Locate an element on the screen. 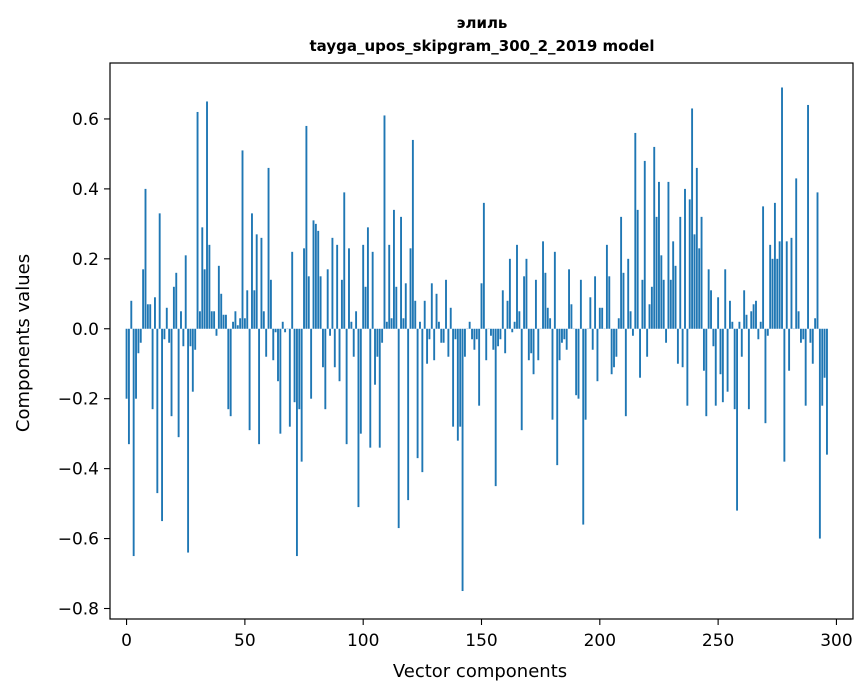 The image size is (867, 696). y-tick-label-4: 0.0 is located at coordinates (85, 330).